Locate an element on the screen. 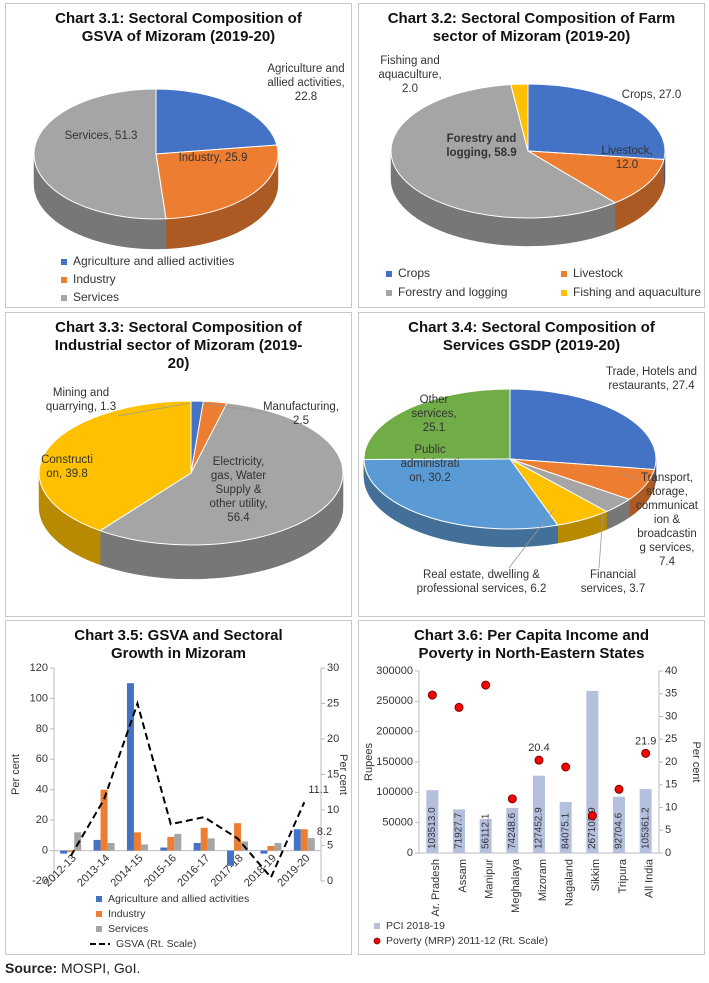 The image size is (709, 983). line is located at coordinates (187, 790).